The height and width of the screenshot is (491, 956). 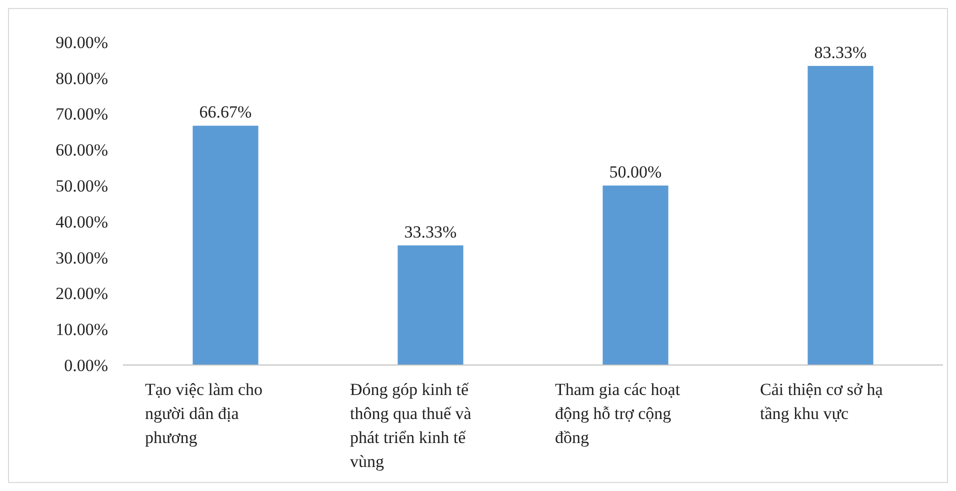 I want to click on x-tick-label: Đóng góp kinh tế thông qua thuế và phát triển kinh tế vùng, so click(x=411, y=425).